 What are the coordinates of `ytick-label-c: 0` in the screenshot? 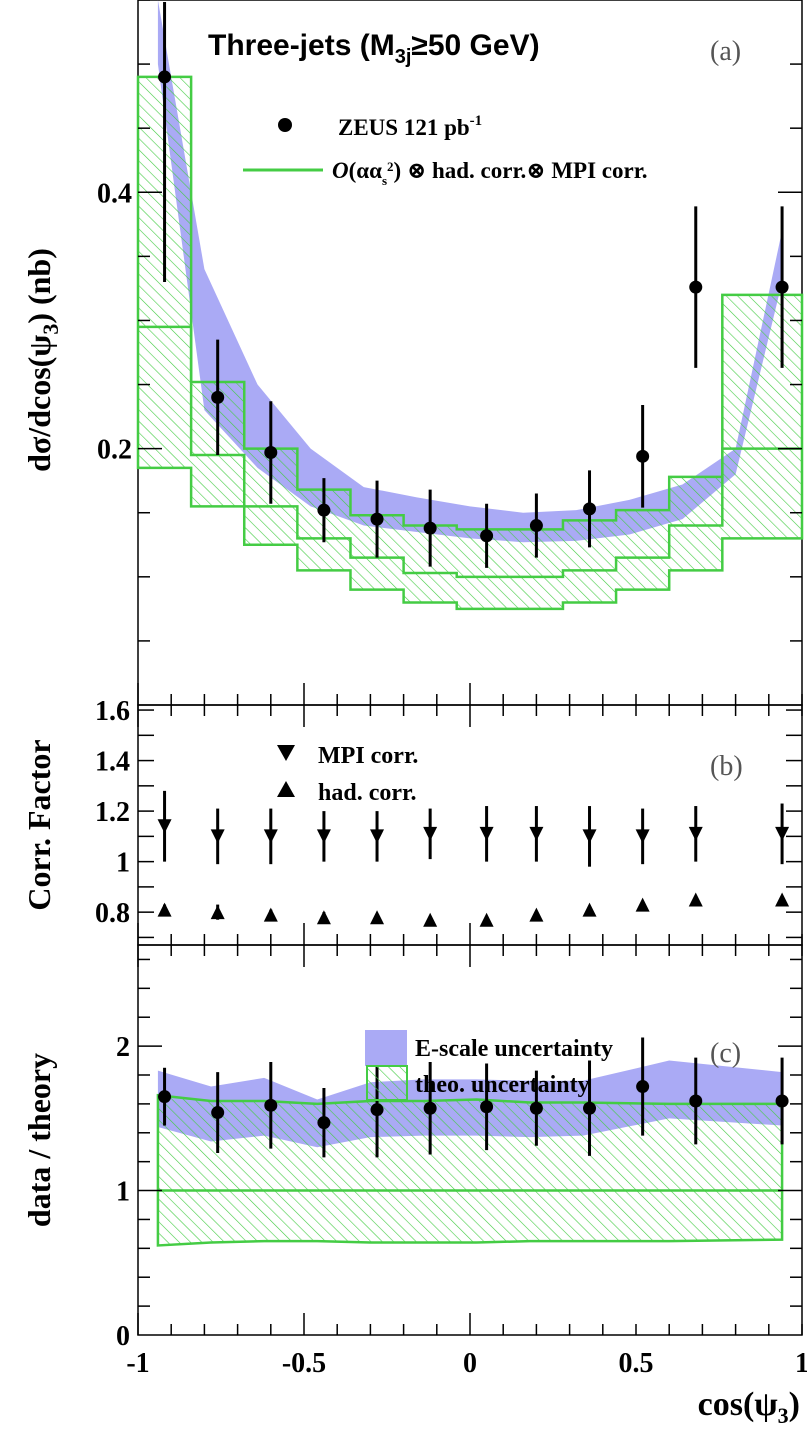 It's located at (123, 1336).